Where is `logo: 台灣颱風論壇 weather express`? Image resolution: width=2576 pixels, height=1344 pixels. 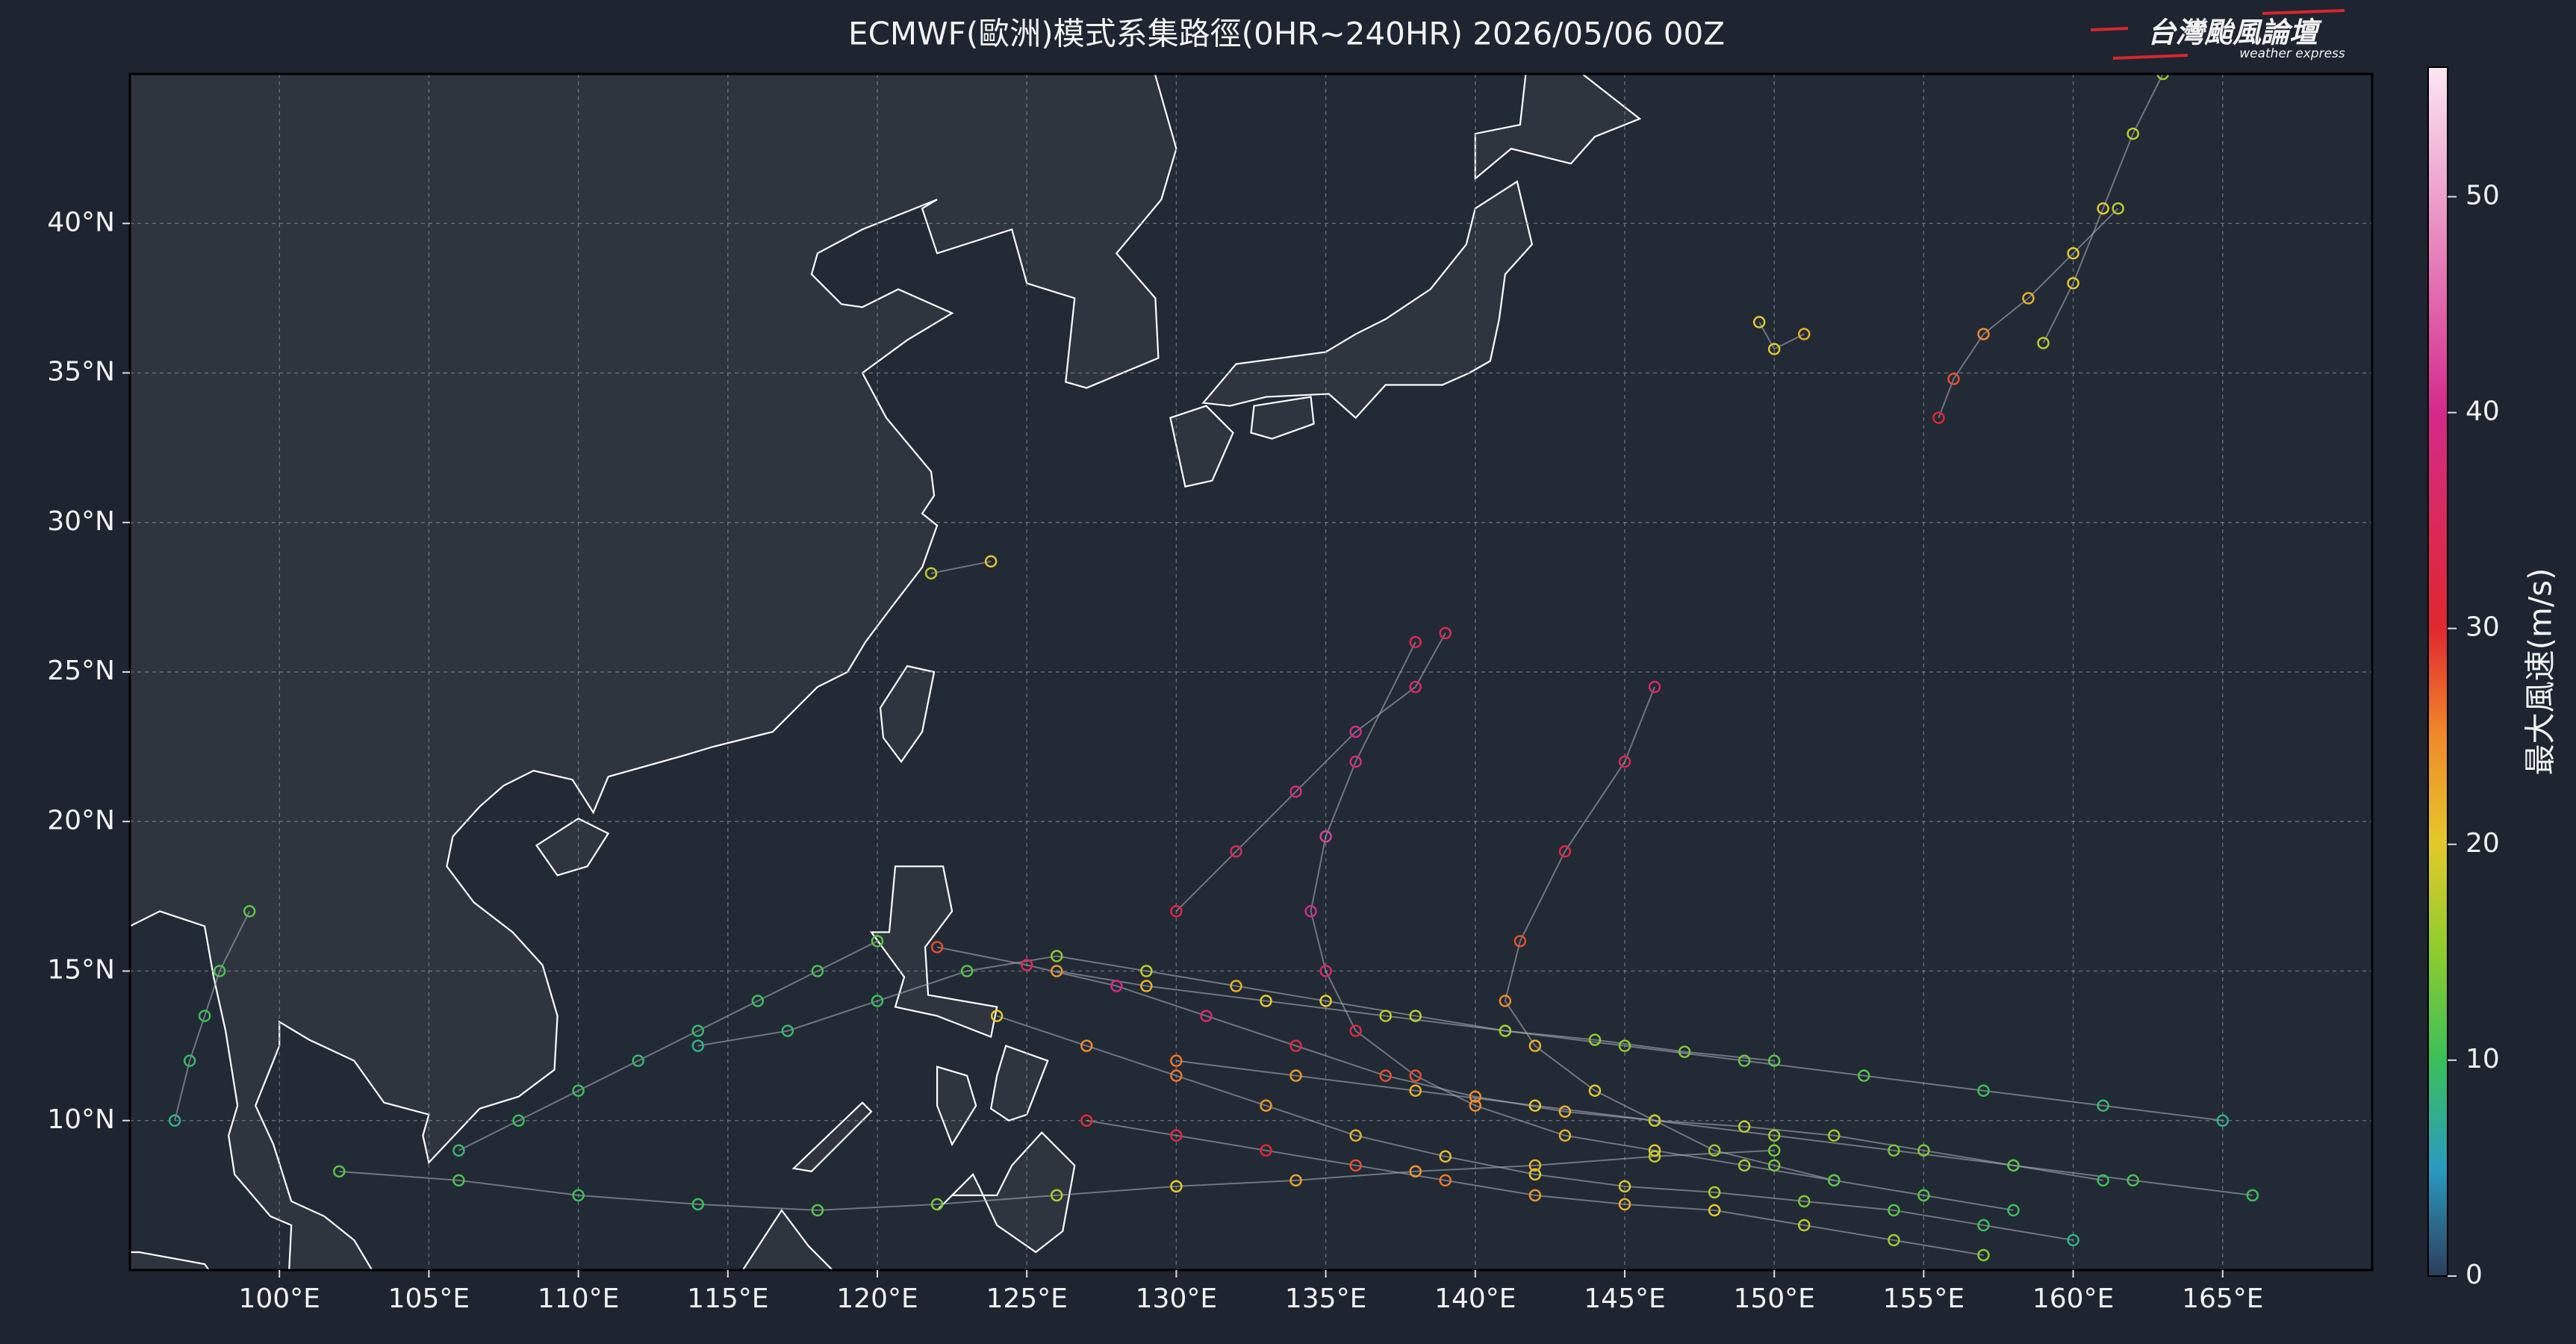 logo: 台灣颱風論壇 weather express is located at coordinates (2217, 35).